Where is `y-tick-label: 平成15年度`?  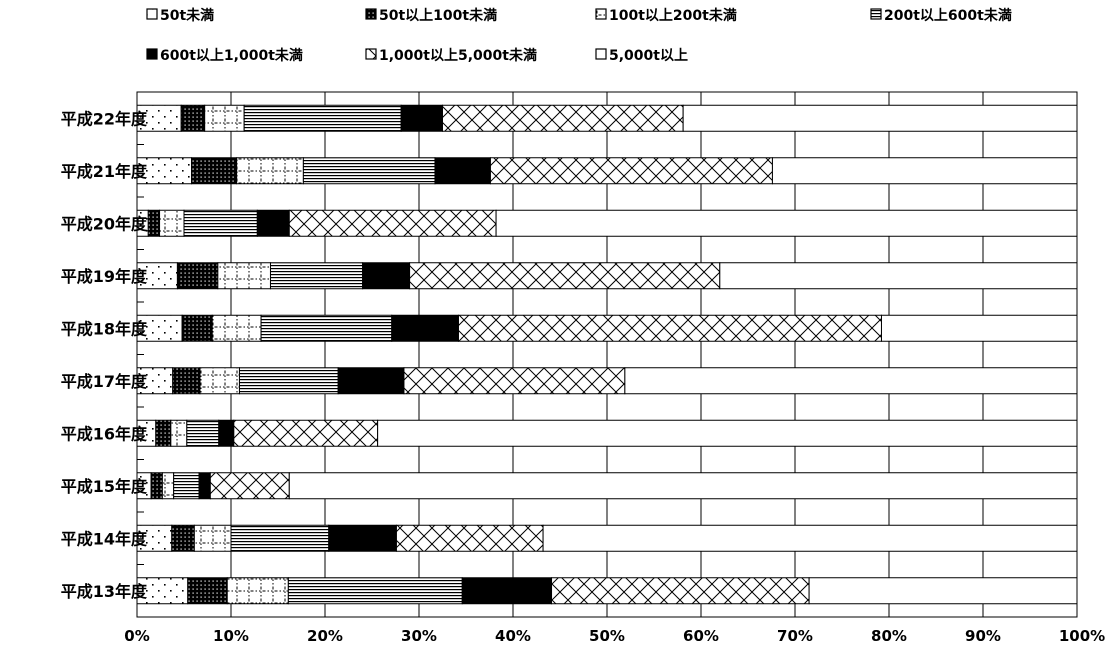
y-tick-label: 平成15年度 is located at coordinates (104, 486).